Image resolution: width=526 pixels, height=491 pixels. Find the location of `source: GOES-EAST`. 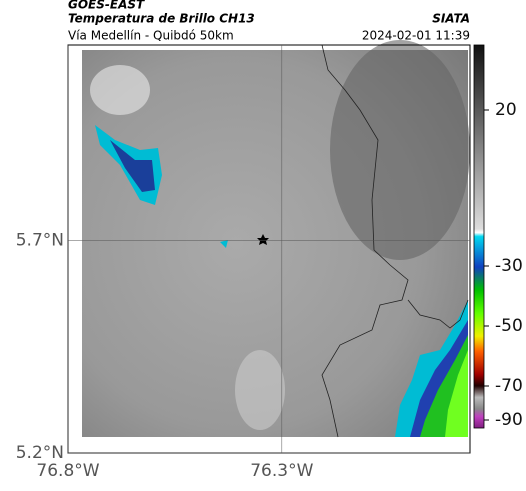

source: GOES-EAST is located at coordinates (106, 6).